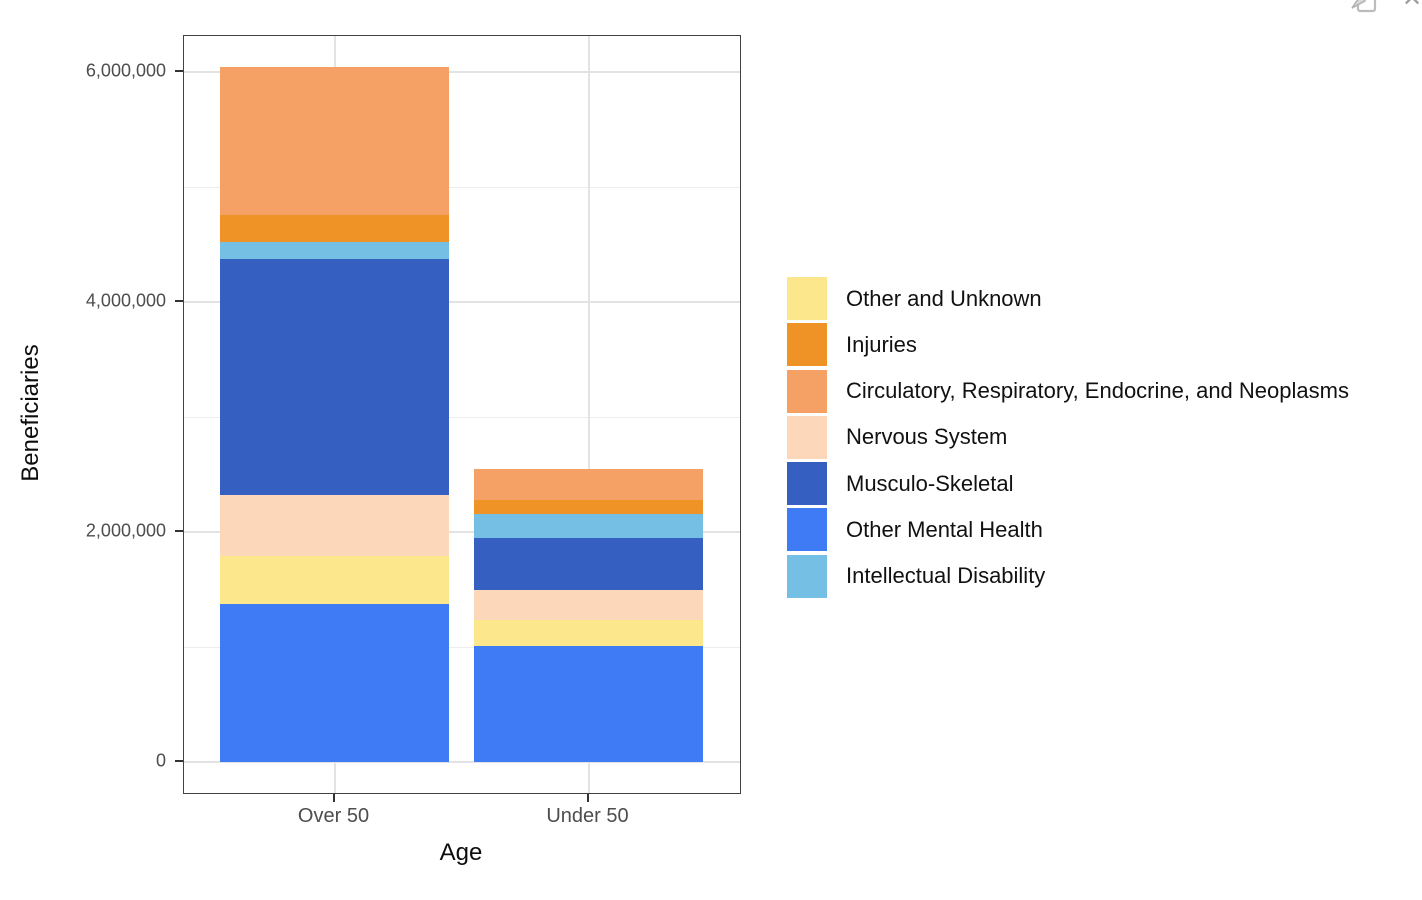  Describe the element at coordinates (30, 413) in the screenshot. I see `y-axis-title: Beneficiaries` at that location.